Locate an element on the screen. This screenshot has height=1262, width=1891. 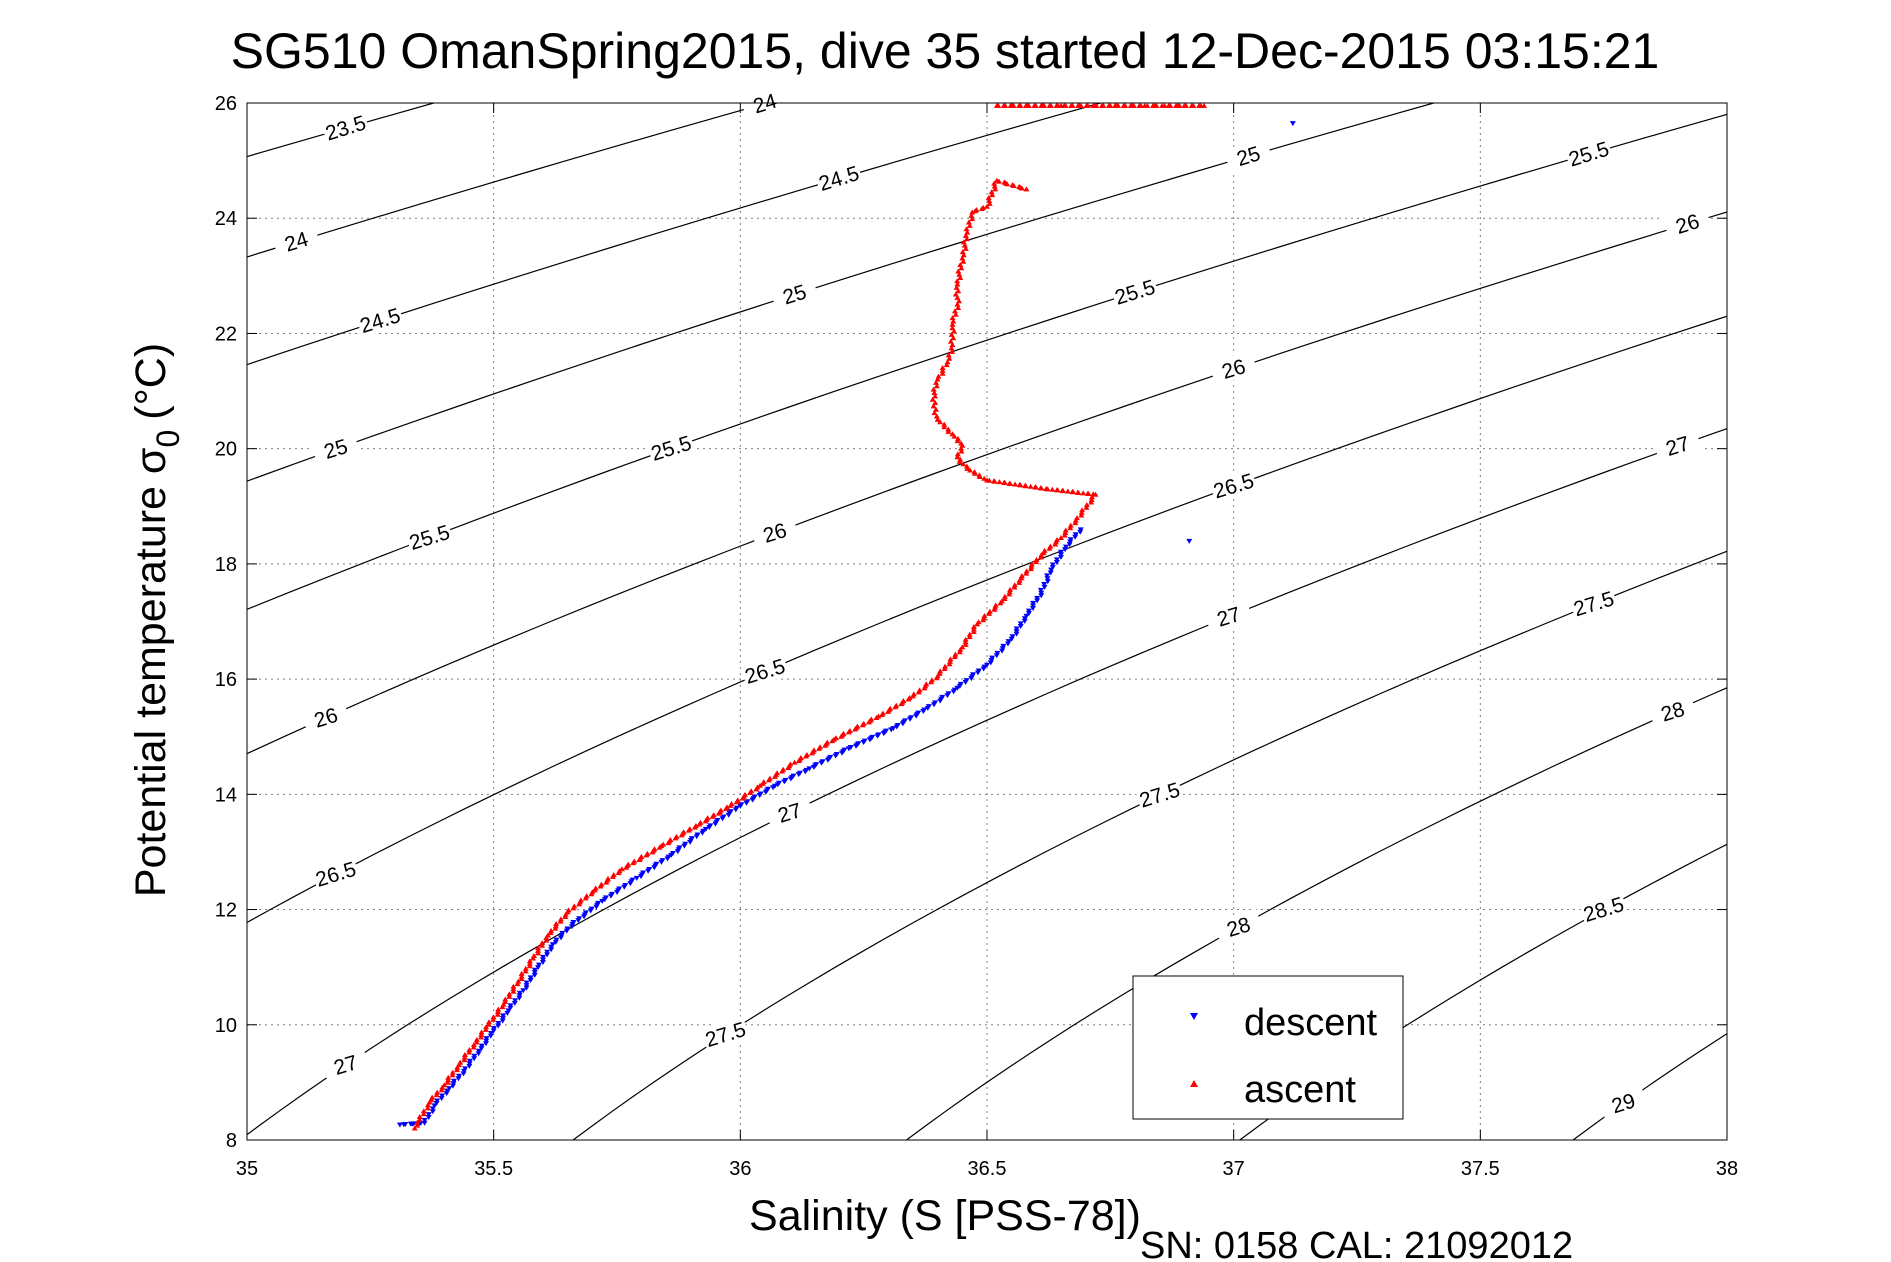
legend: descent ascent is located at coordinates (1268, 1047).